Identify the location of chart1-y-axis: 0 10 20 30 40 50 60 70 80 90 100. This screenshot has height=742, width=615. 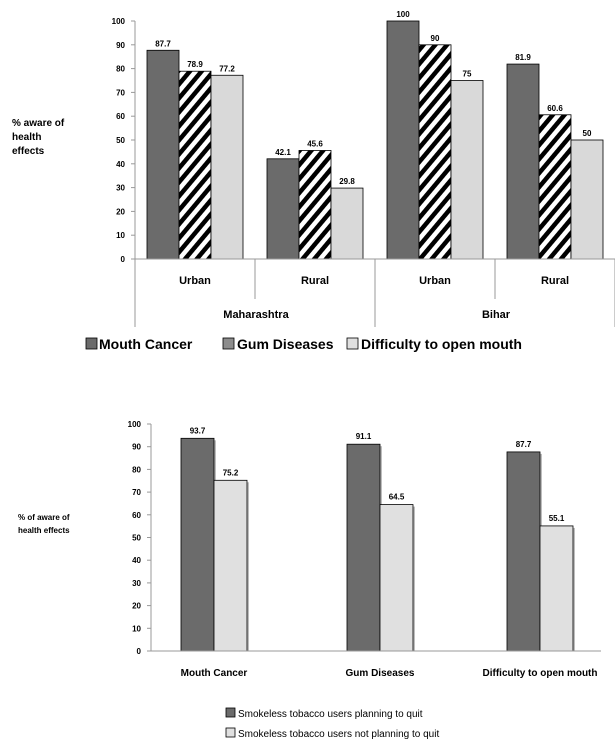
(124, 140).